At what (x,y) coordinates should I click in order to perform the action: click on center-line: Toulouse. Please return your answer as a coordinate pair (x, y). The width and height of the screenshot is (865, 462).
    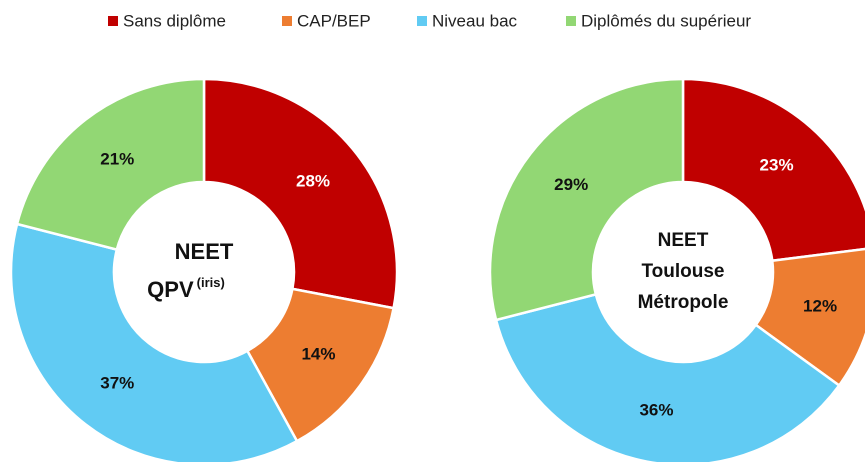
    Looking at the image, I should click on (682, 271).